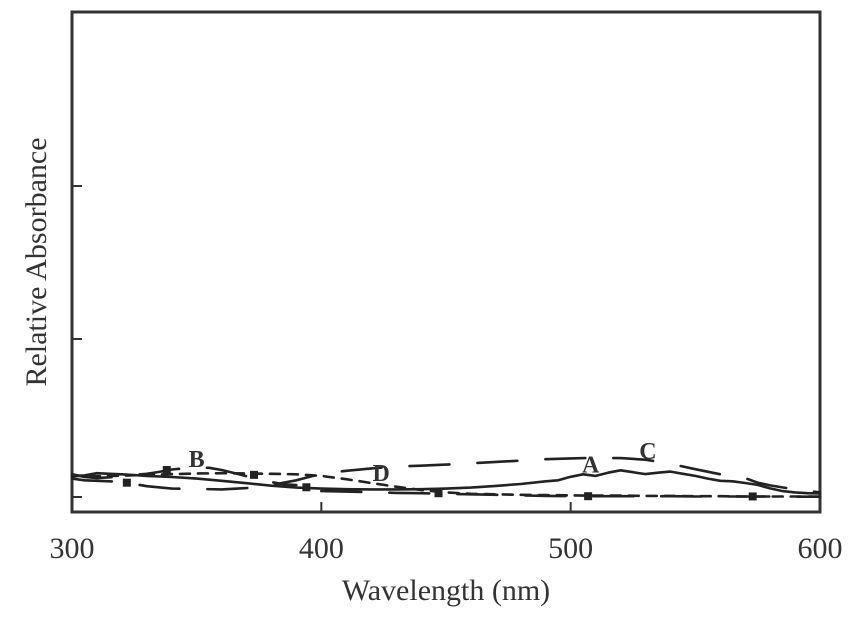 This screenshot has height=625, width=860. What do you see at coordinates (423, 463) in the screenshot?
I see `series-label-layer: A B C D` at bounding box center [423, 463].